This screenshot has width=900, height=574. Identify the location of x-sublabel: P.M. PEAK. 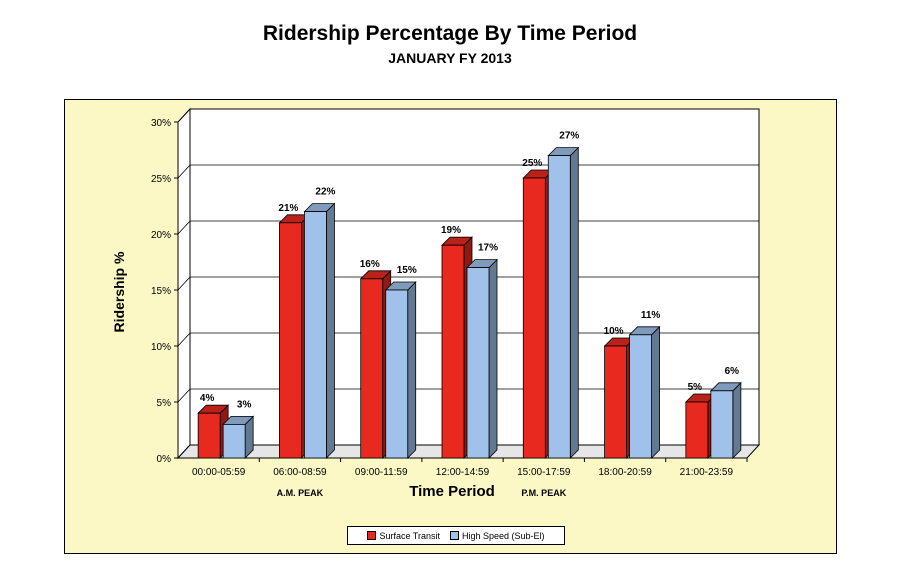
(543, 493).